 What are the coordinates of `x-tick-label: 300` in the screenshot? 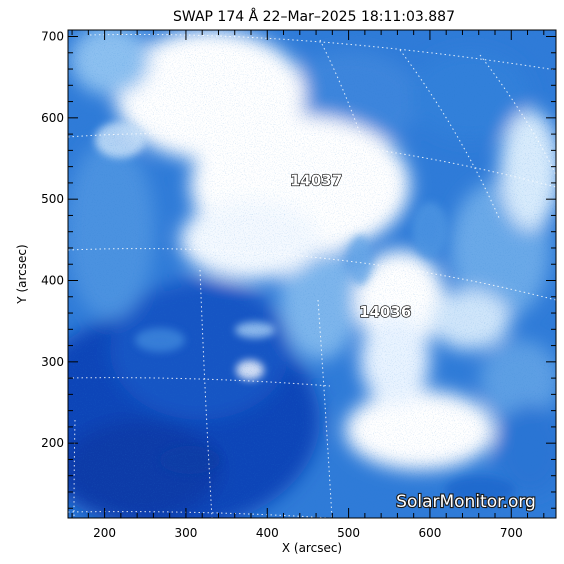 It's located at (185, 533).